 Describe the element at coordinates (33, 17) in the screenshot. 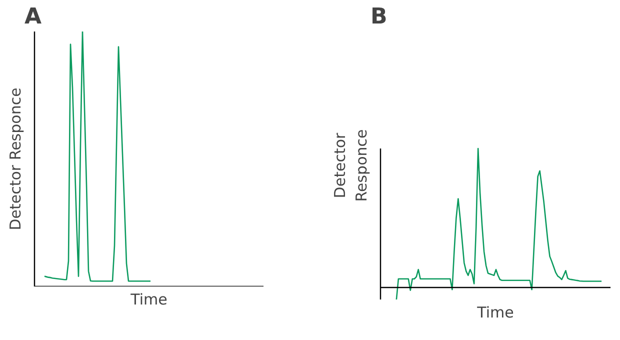

I see `chart-title: A` at that location.